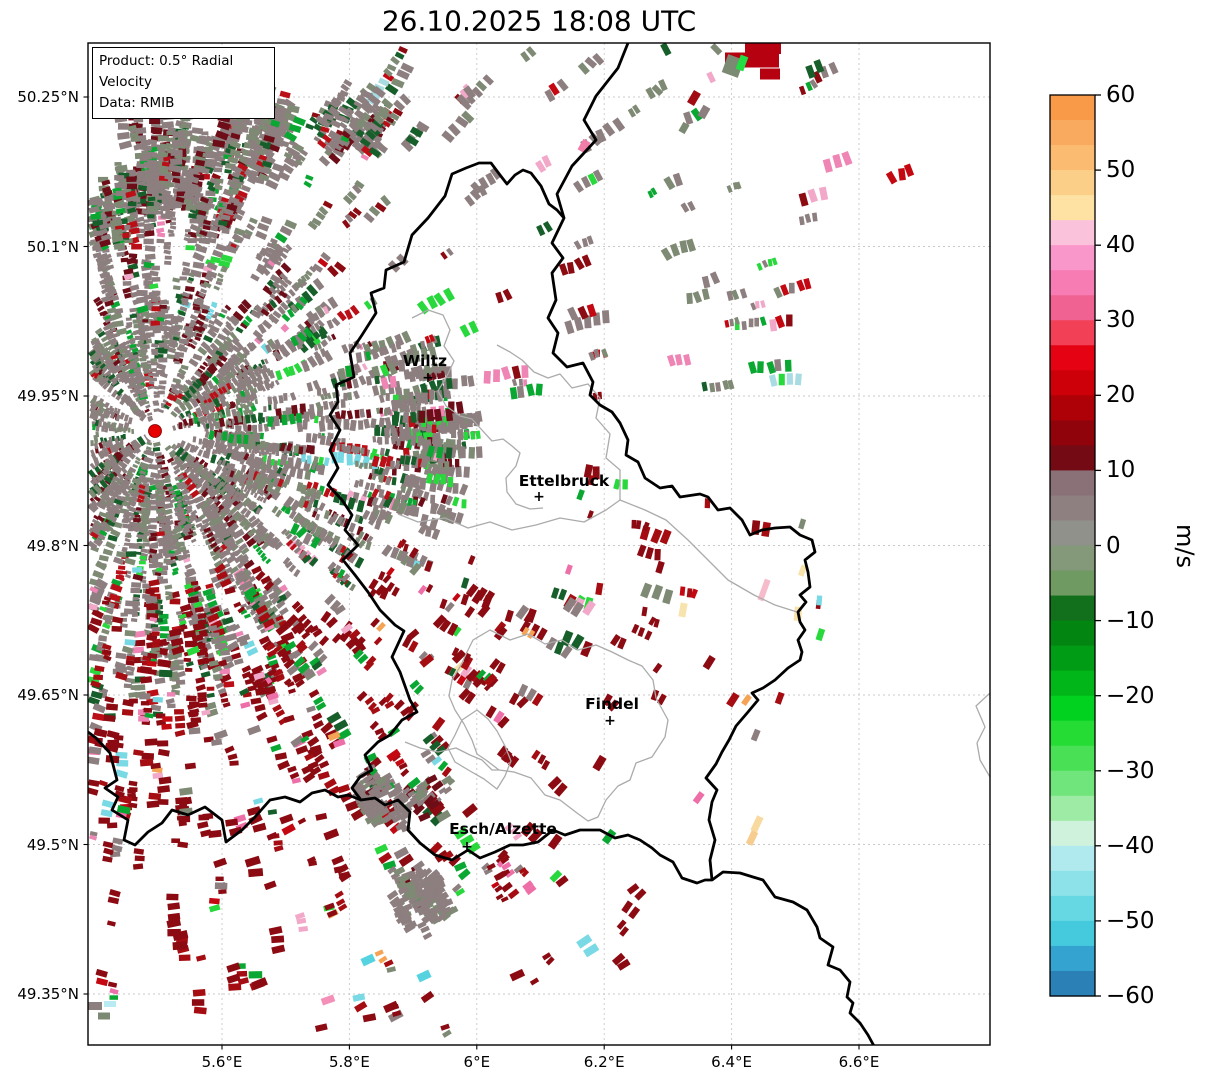  Describe the element at coordinates (604, 1062) in the screenshot. I see `x-tick-label: 6.2°E` at that location.